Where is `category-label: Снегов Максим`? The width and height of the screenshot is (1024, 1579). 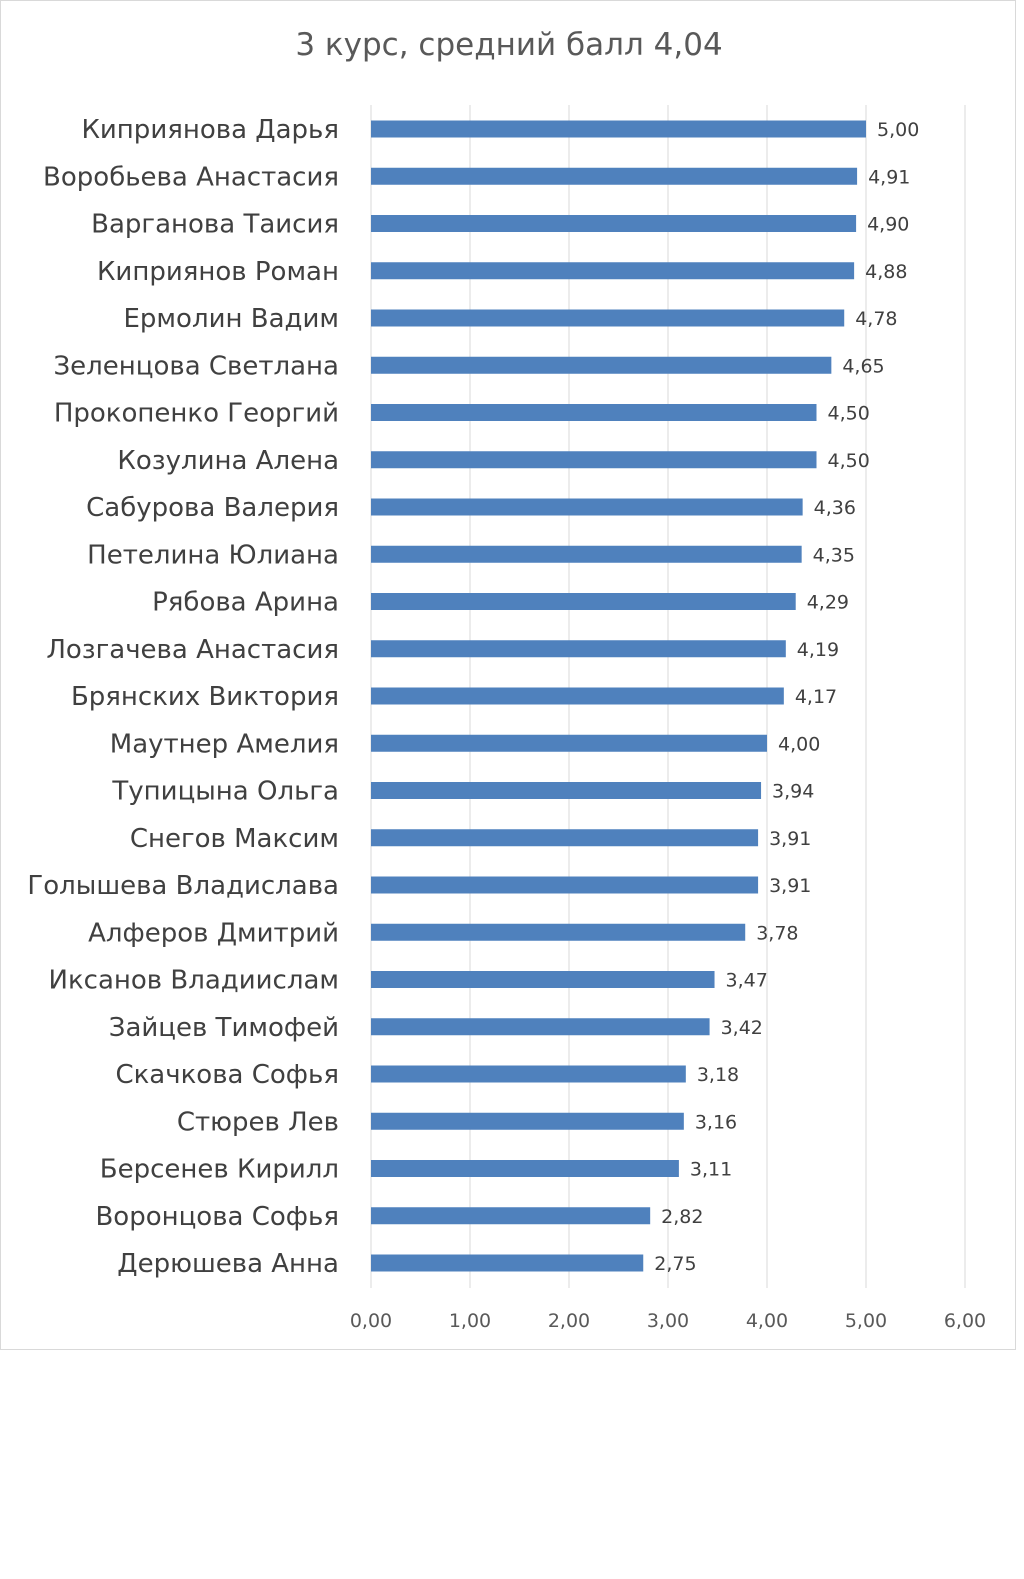
category-label: Снегов Максим is located at coordinates (234, 839).